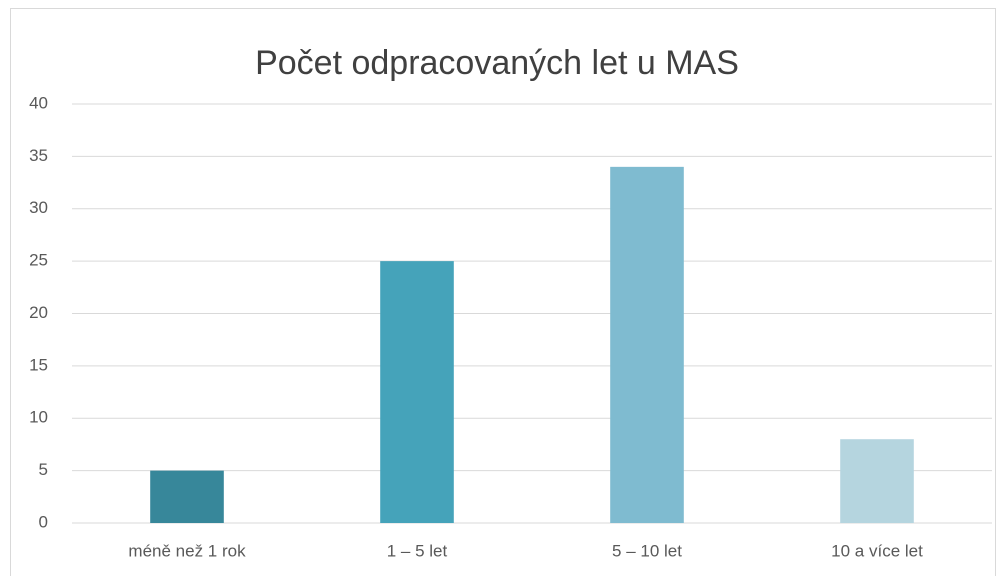  I want to click on y-tick-label: 25, so click(38, 260).